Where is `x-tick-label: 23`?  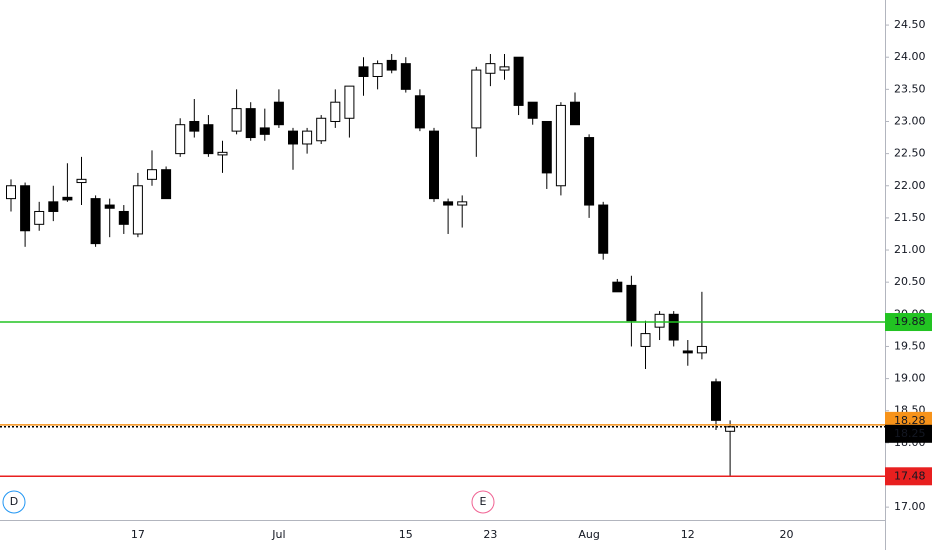
x-tick-label: 23 is located at coordinates (490, 534).